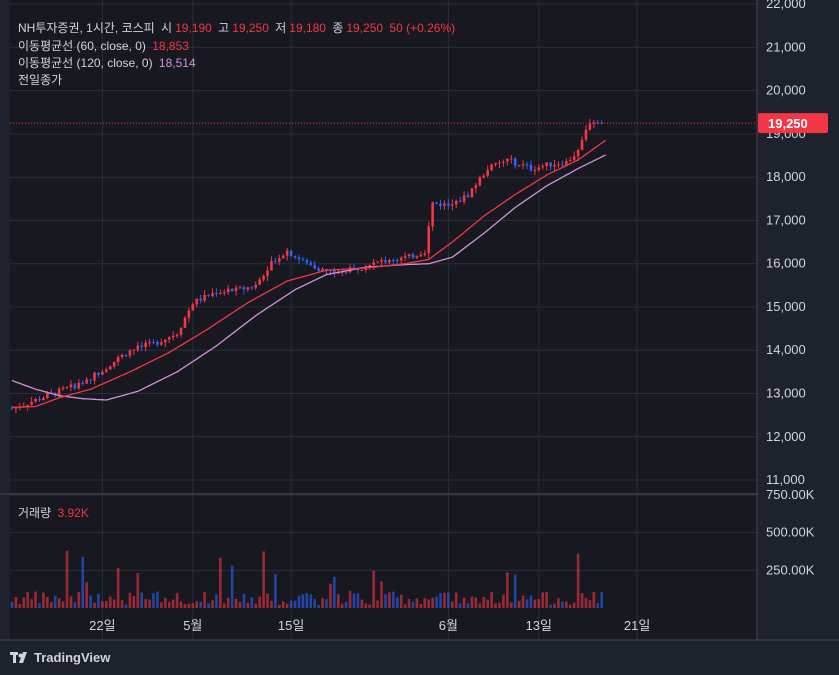 This screenshot has width=839, height=675. What do you see at coordinates (108, 62) in the screenshot?
I see `ma120-legend: 이동평균선 (120, close, 0) 18,514` at bounding box center [108, 62].